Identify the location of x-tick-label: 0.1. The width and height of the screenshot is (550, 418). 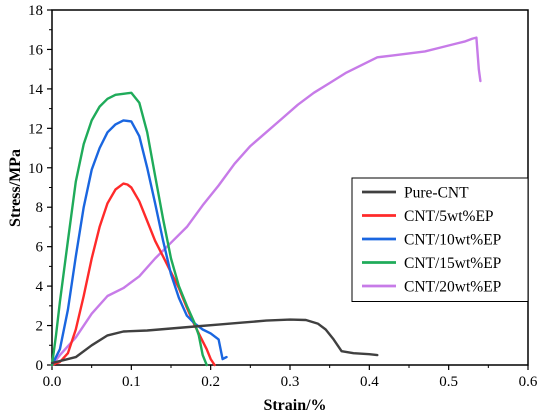
(131, 382).